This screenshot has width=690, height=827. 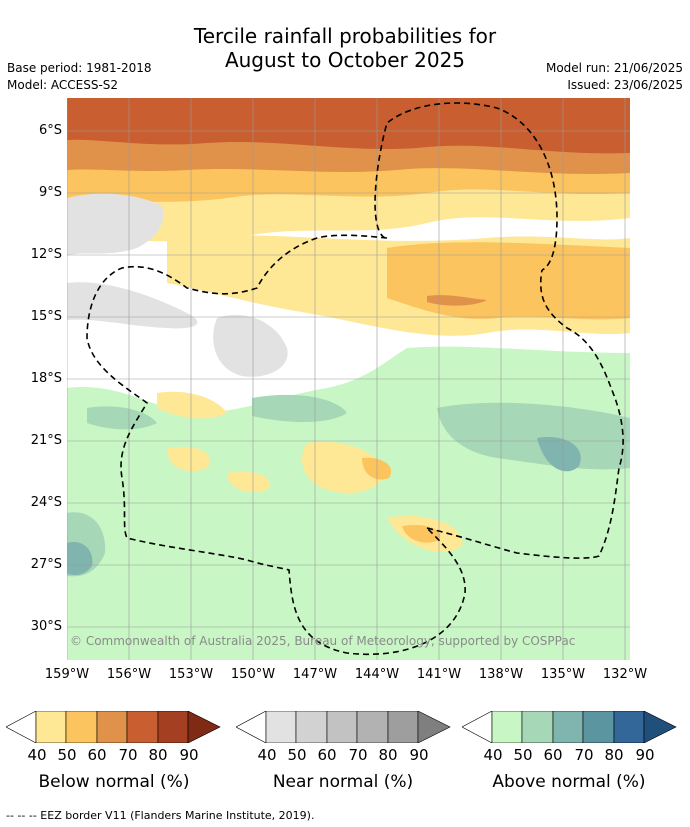 What do you see at coordinates (439, 674) in the screenshot?
I see `lon-label: 141°W` at bounding box center [439, 674].